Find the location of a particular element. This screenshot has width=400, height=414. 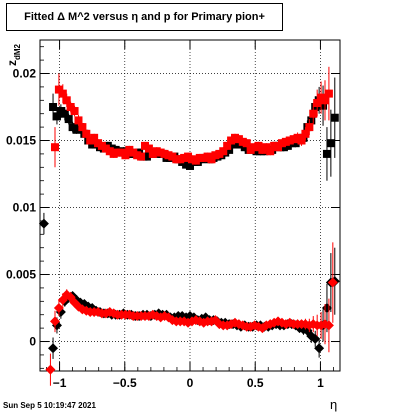

y-tick-labels: 0 0.005 0.01 0.015 0.02 is located at coordinates (21, 208).